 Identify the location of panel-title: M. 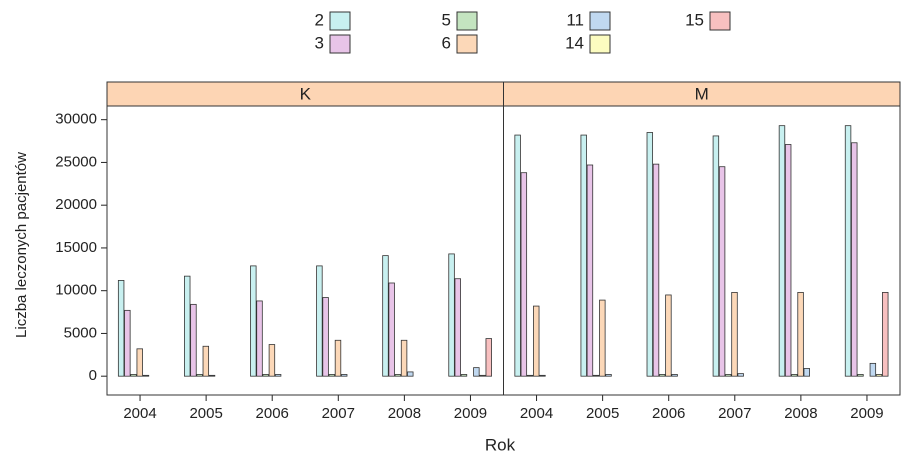
(702, 93).